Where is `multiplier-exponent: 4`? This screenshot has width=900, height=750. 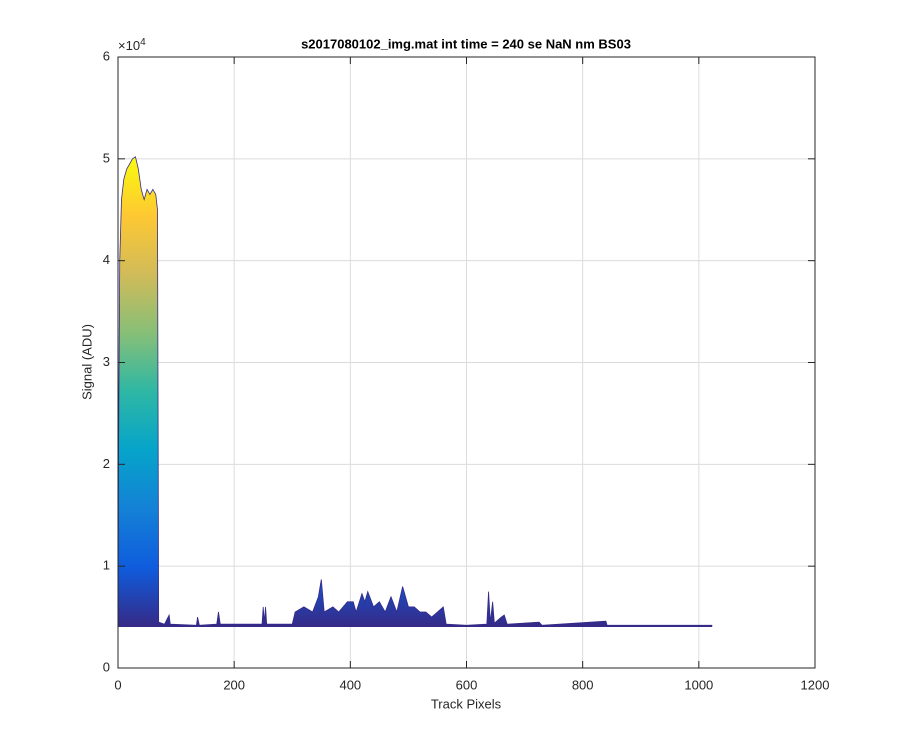
multiplier-exponent: 4 is located at coordinates (143, 42).